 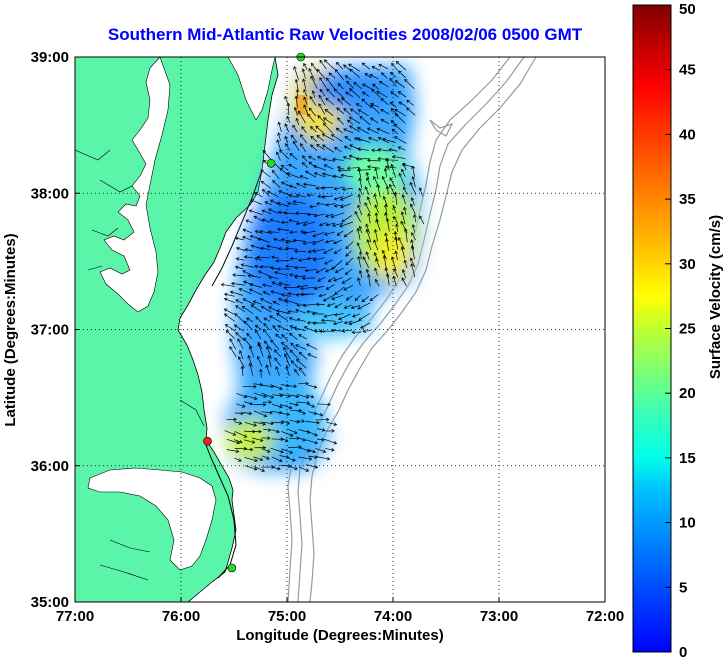 I want to click on y-tick-label: 37:00, so click(x=50, y=330).